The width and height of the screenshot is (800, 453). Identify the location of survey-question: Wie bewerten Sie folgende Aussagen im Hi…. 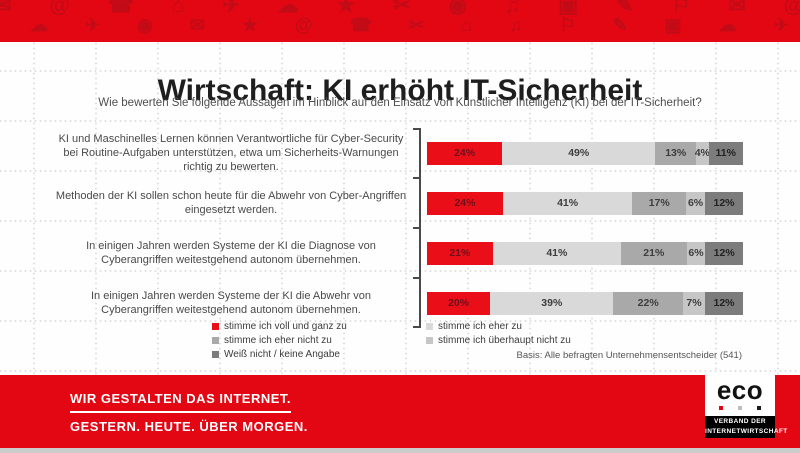
(400, 103).